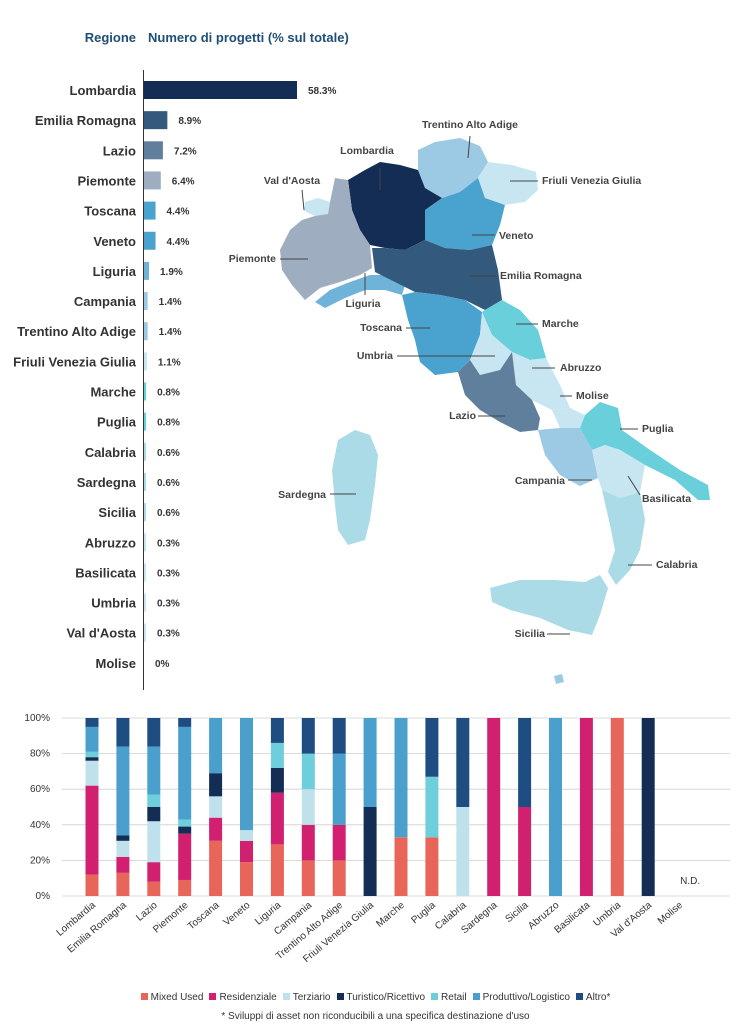  Describe the element at coordinates (568, 418) in the screenshot. I see `map-region-molise` at that location.